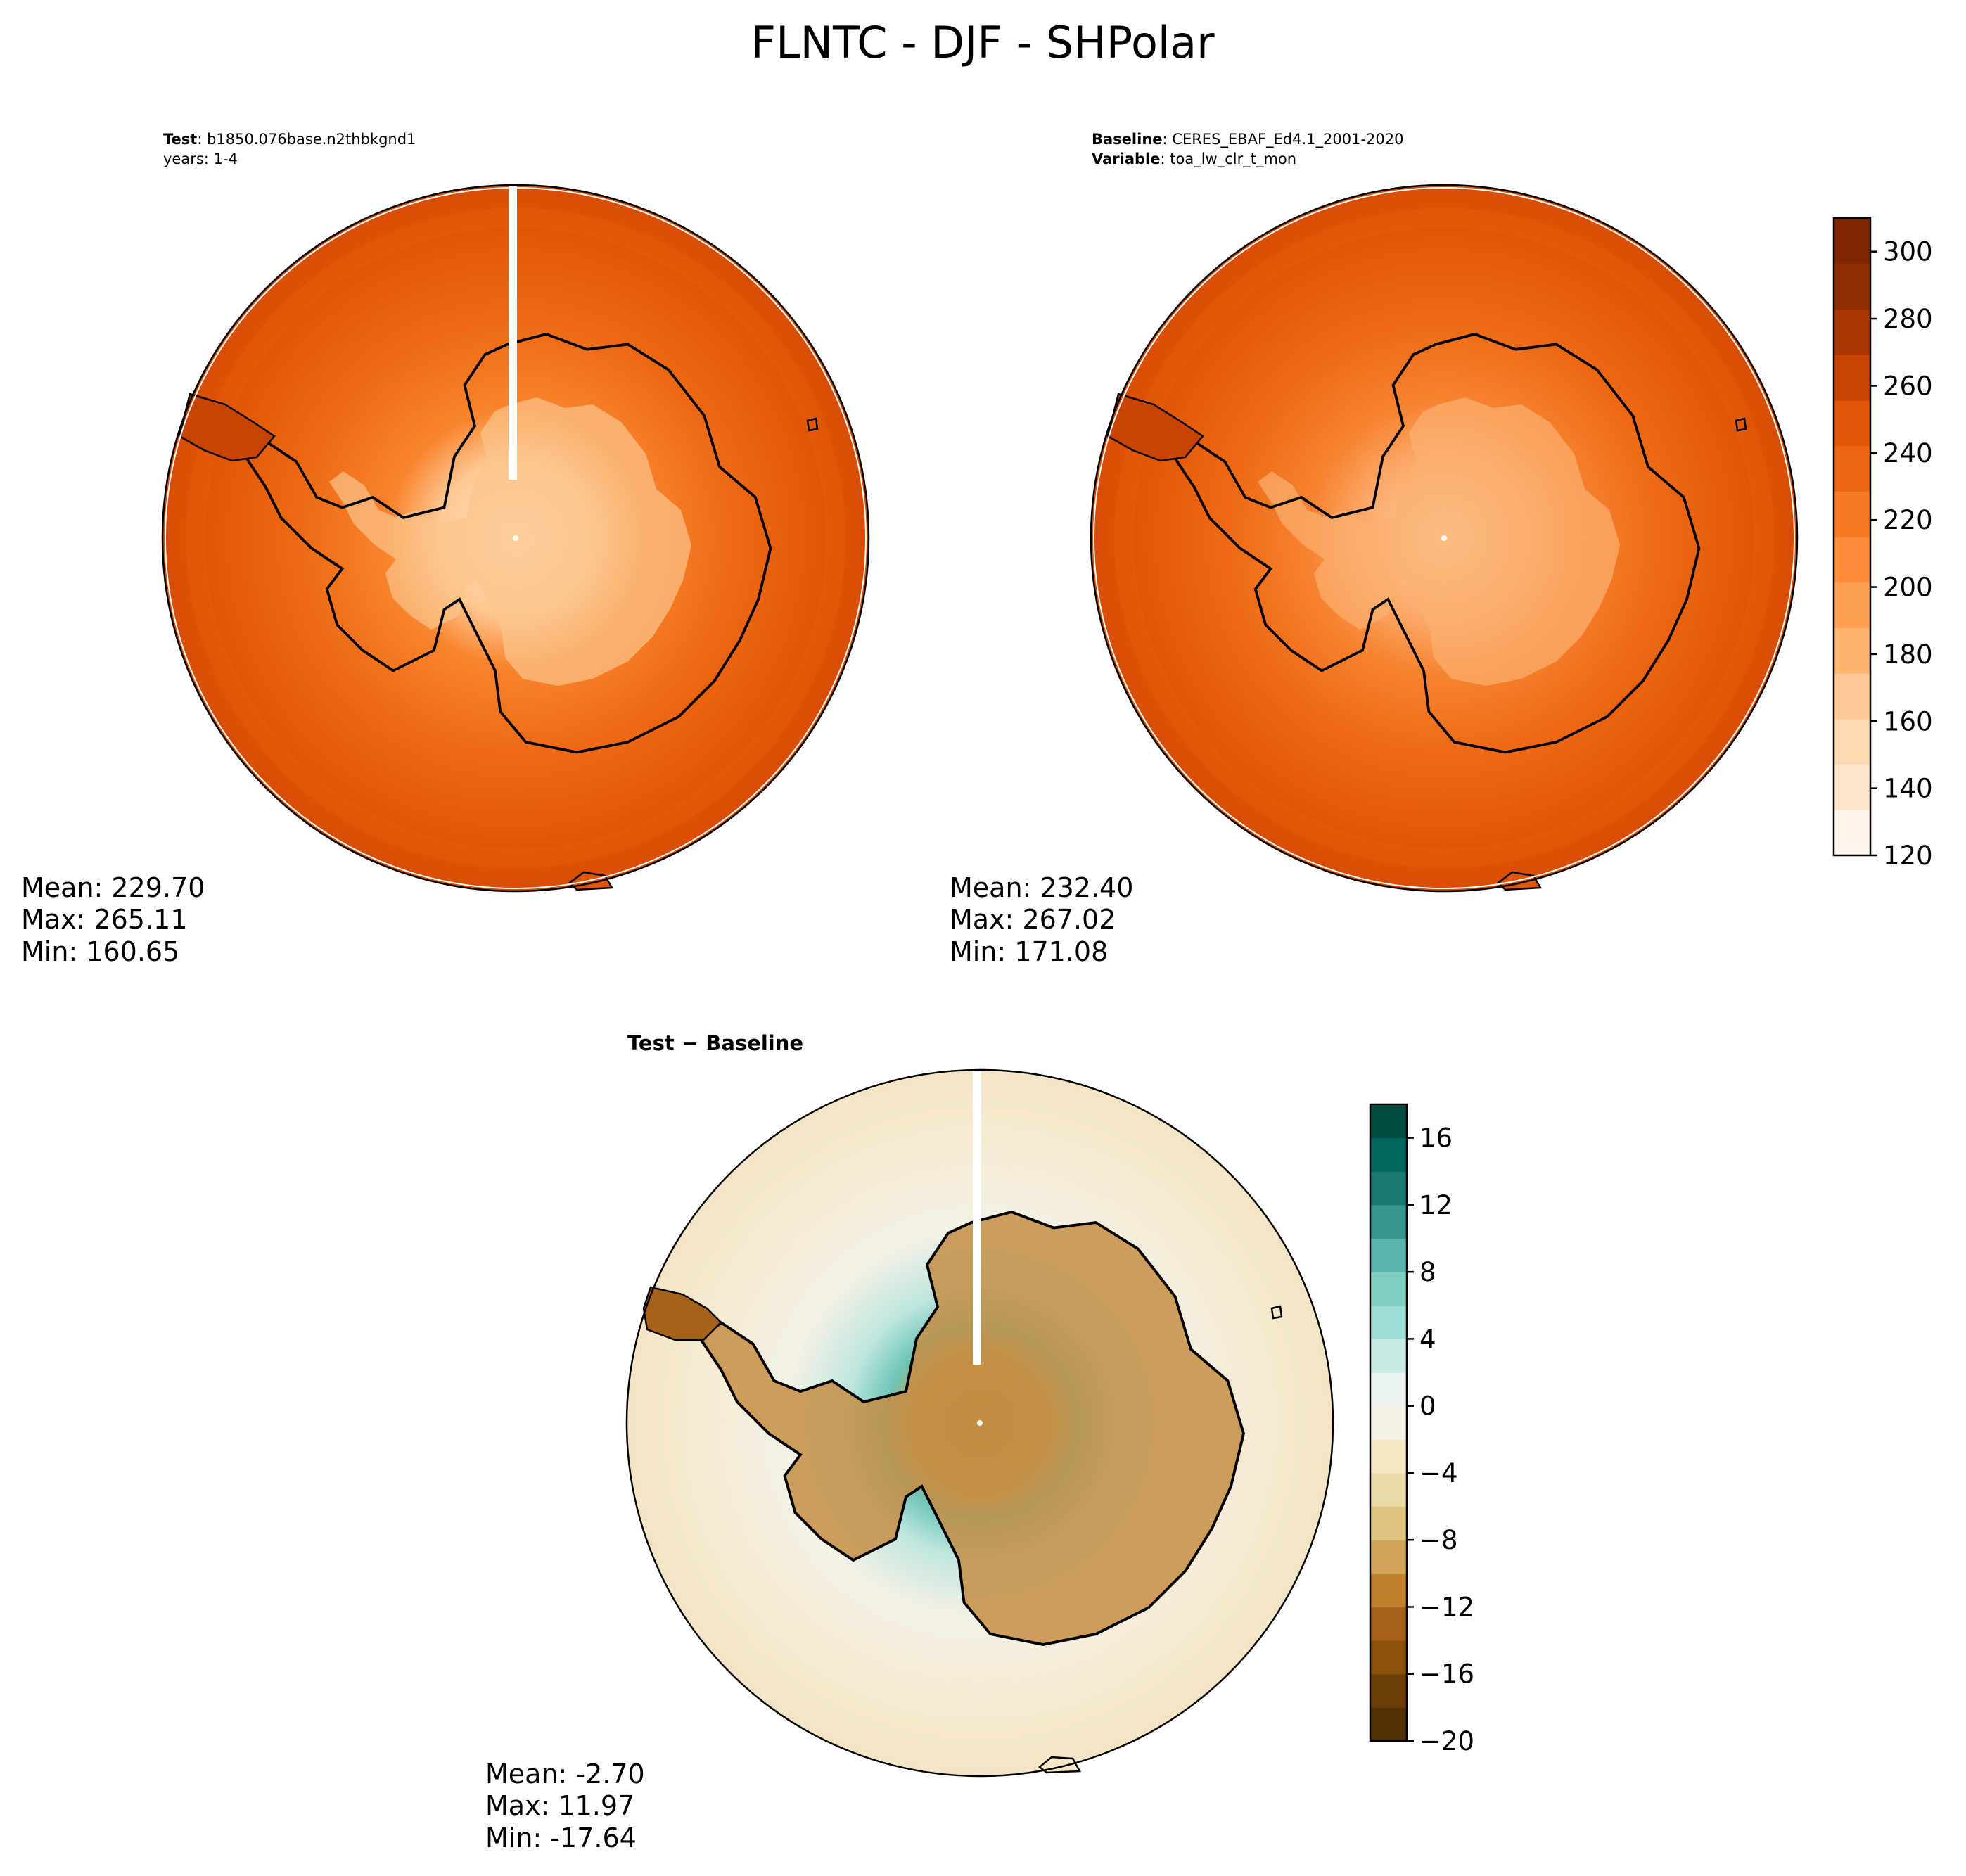 This screenshot has height=1876, width=1966. What do you see at coordinates (977, 1217) in the screenshot?
I see `diff-data-gap` at bounding box center [977, 1217].